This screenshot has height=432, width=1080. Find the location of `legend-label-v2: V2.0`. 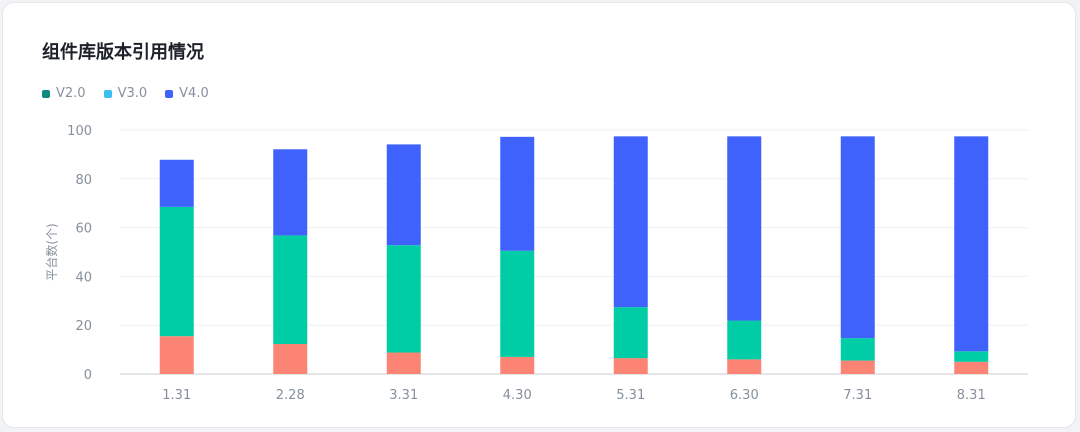

legend-label-v2: V2.0 is located at coordinates (71, 93).